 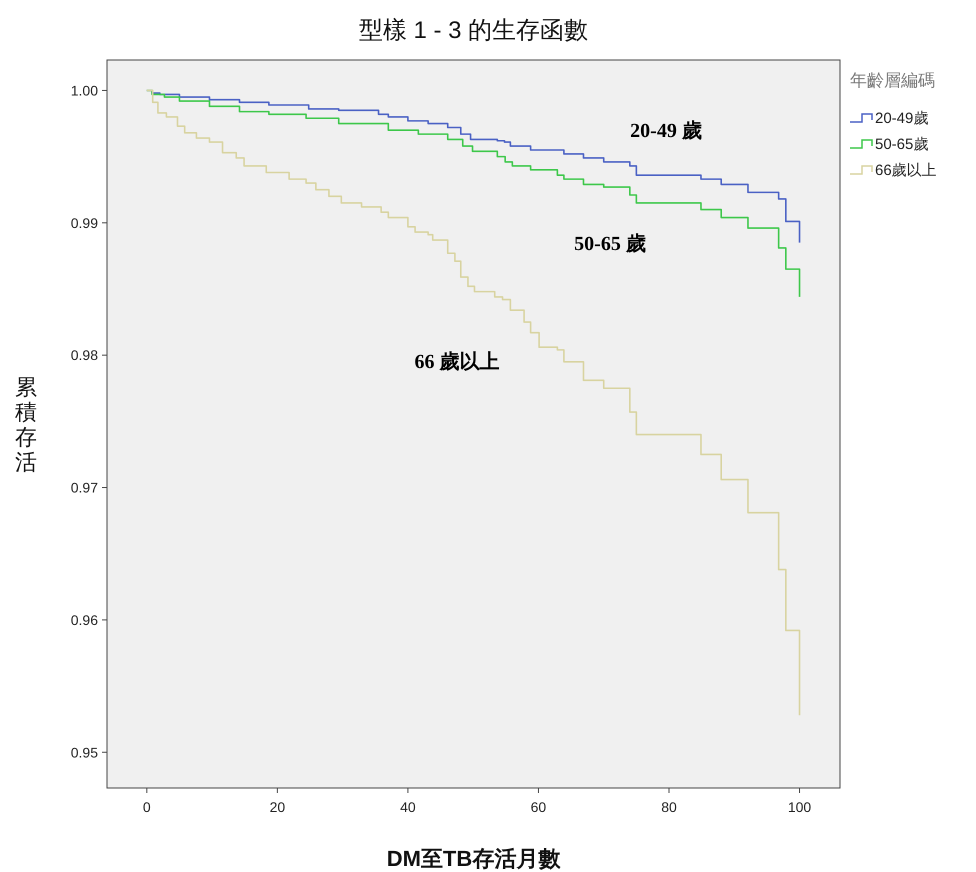 I want to click on annotation: 20-49 歲, so click(x=666, y=131).